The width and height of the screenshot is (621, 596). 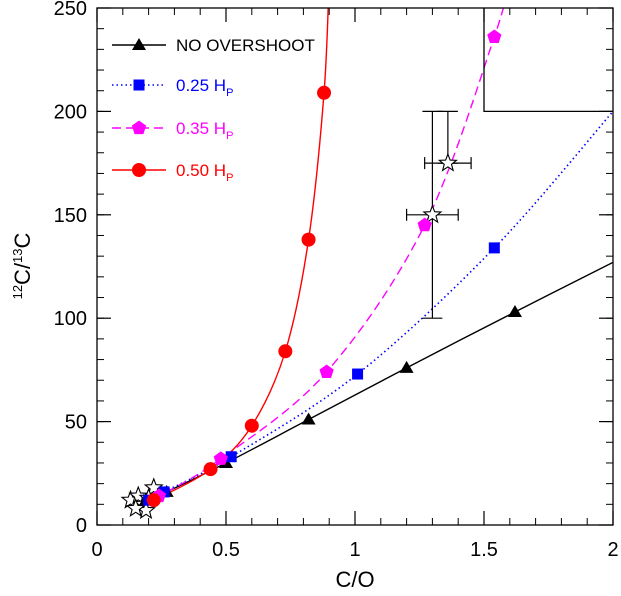 I want to click on x-axis-label: C/O, so click(x=354, y=579).